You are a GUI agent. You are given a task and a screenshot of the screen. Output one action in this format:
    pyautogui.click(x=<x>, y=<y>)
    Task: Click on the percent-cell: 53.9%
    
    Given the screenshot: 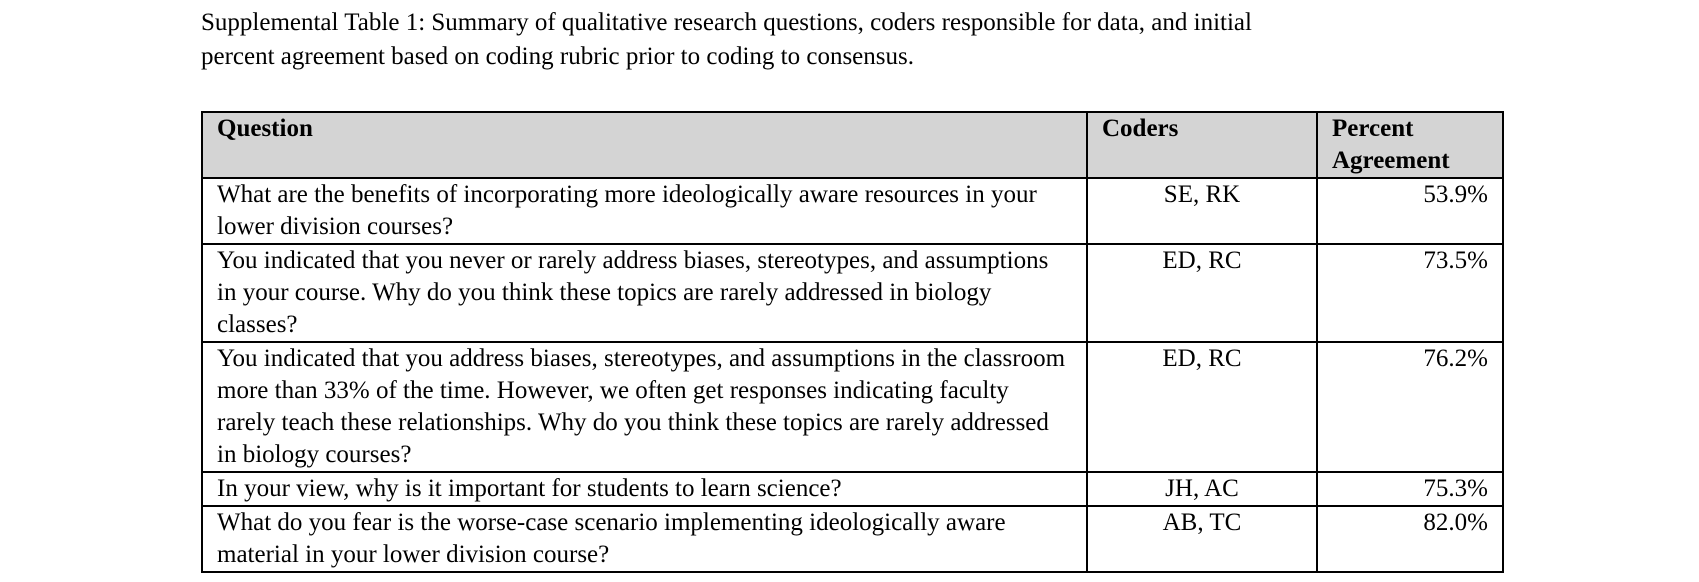 What is the action you would take?
    pyautogui.click(x=1410, y=211)
    